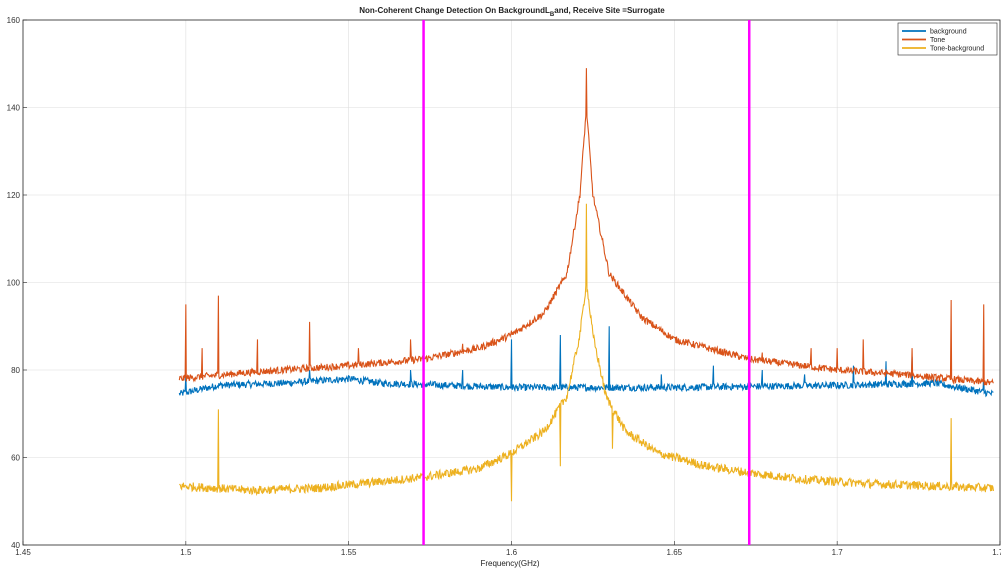 This screenshot has width=1001, height=572. Describe the element at coordinates (586, 362) in the screenshot. I see `series-line-background` at that location.